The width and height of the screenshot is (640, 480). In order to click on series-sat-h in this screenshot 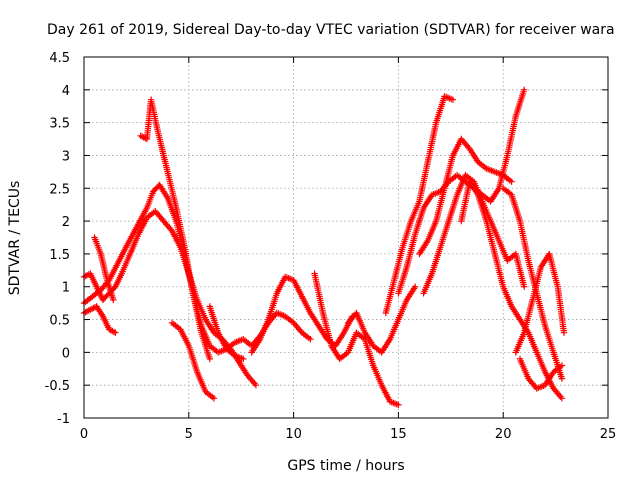, I will do `click(302, 314)`.